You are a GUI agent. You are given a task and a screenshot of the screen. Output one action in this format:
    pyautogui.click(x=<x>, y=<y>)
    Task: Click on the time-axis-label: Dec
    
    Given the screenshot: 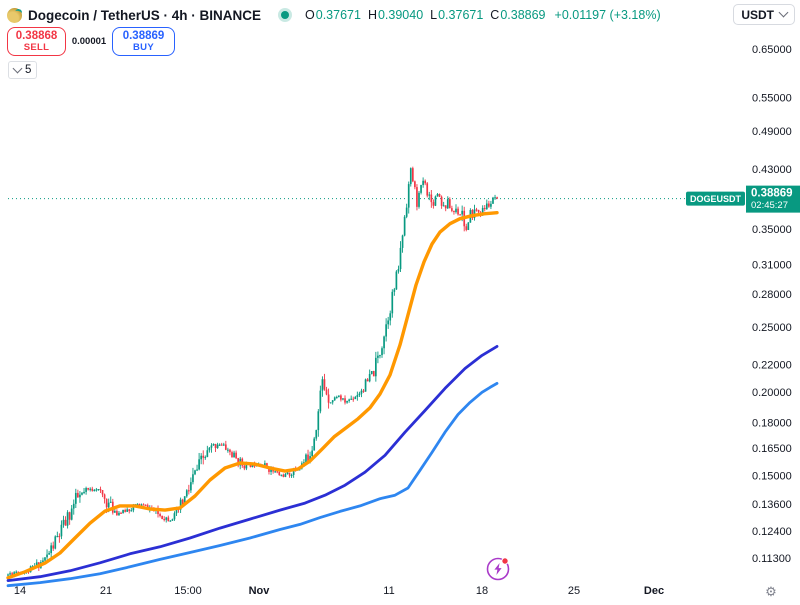 What is the action you would take?
    pyautogui.click(x=654, y=591)
    